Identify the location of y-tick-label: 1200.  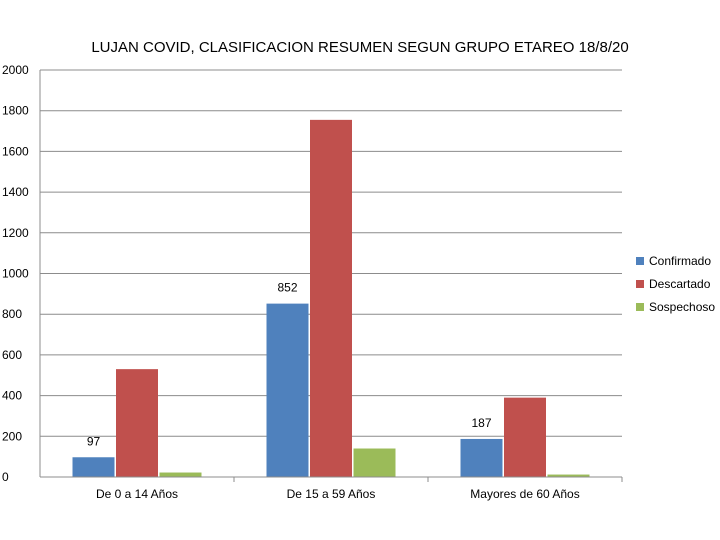
(15, 233).